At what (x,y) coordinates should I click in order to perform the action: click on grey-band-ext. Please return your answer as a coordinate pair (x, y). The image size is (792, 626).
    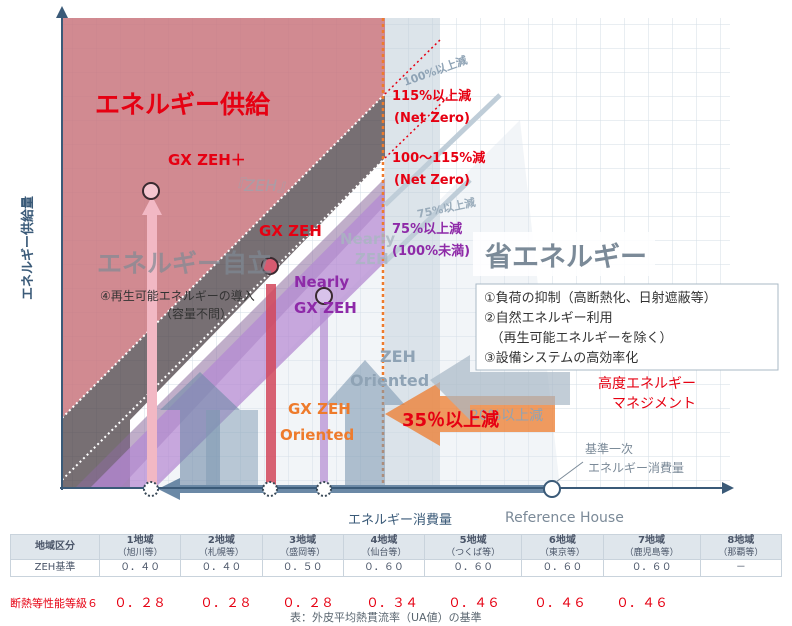
    Looking at the image, I should click on (442, 150).